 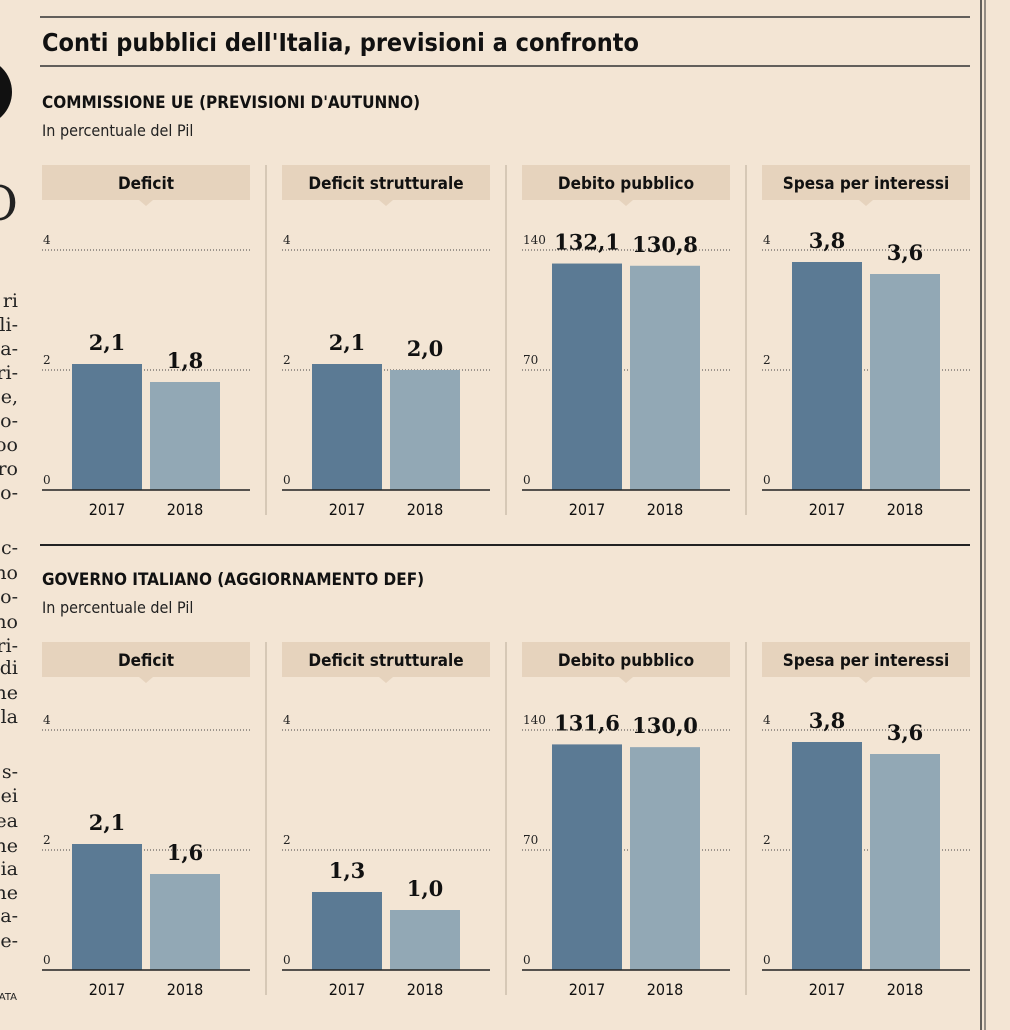 I want to click on value-label: 131,6, so click(x=587, y=722).